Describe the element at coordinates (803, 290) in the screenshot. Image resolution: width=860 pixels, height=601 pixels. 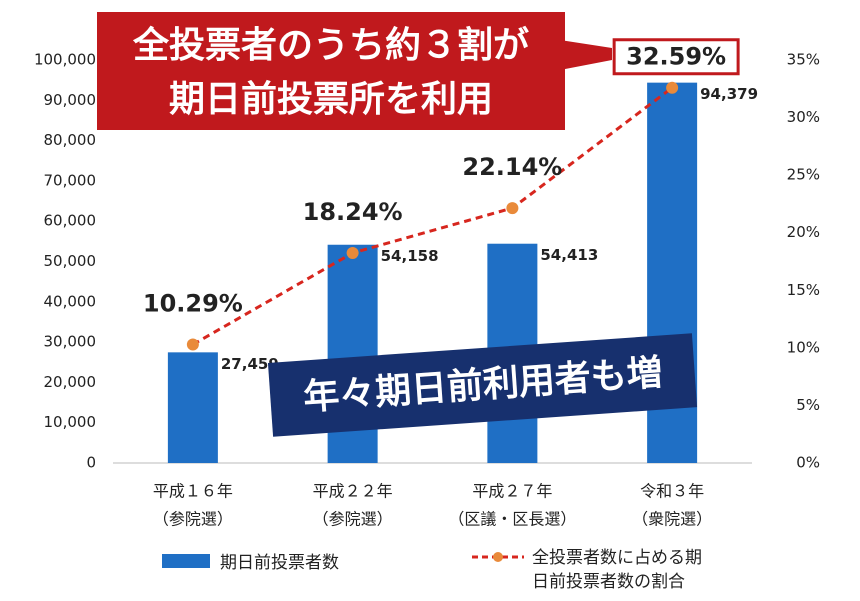
I see `y2-tick-label: 15%` at that location.